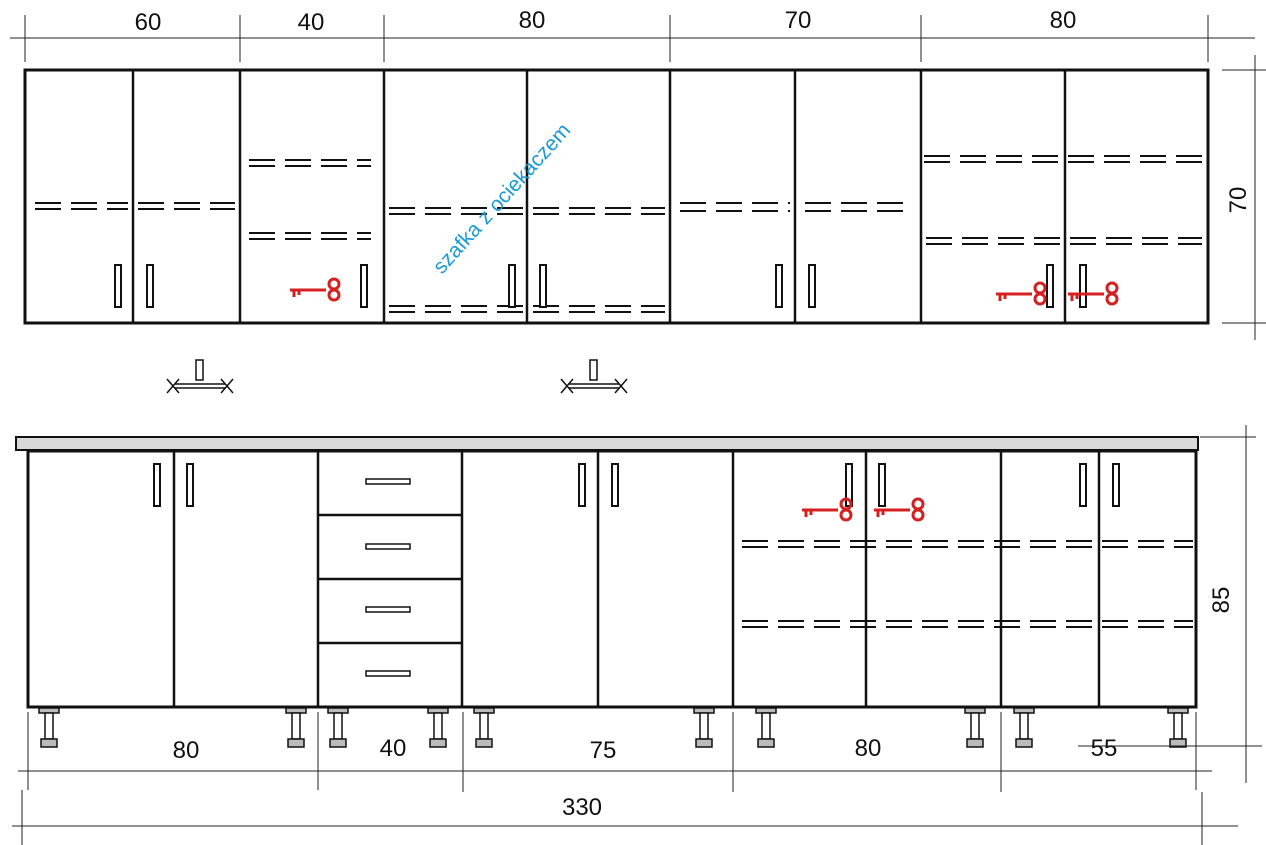 The width and height of the screenshot is (1266, 845). What do you see at coordinates (603, 750) in the screenshot?
I see `lower-width-label: 75` at bounding box center [603, 750].